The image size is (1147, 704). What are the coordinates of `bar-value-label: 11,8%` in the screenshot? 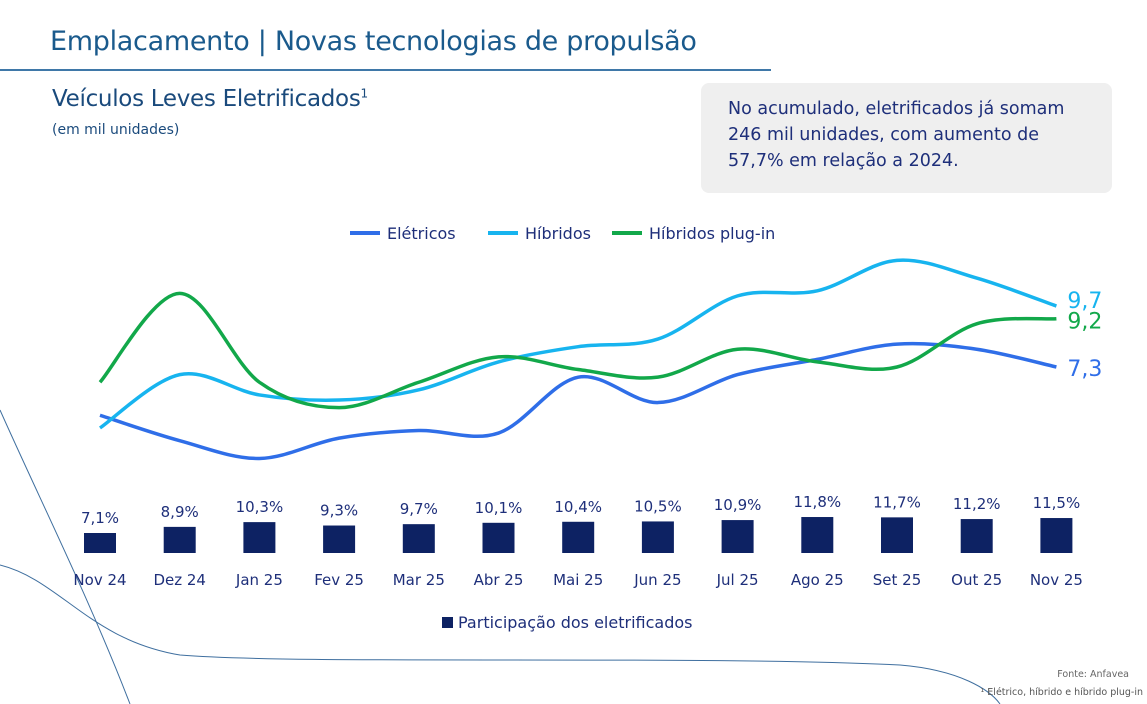 It's located at (817, 502).